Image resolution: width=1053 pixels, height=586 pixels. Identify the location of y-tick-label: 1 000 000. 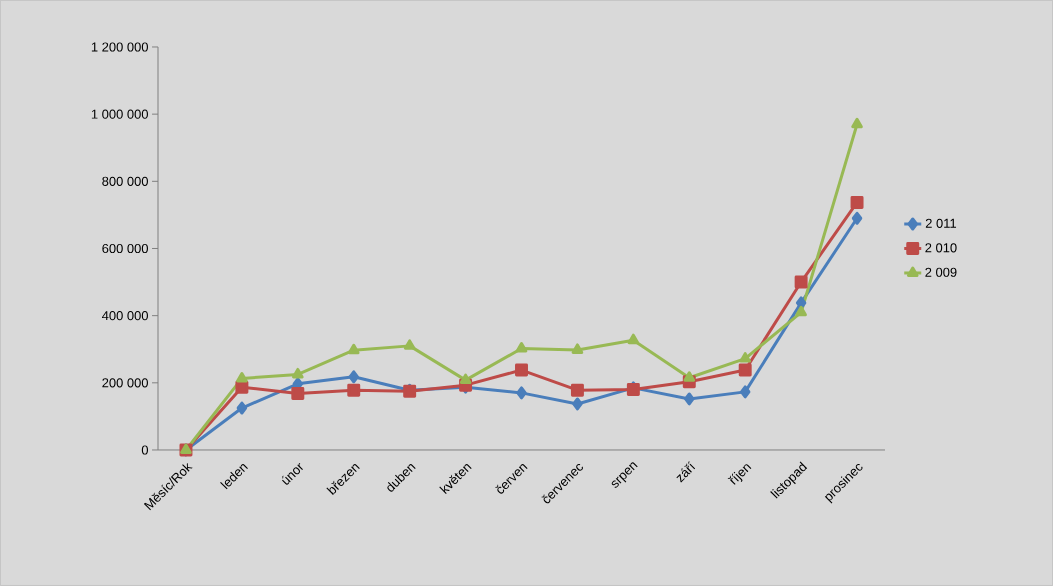
(119, 114).